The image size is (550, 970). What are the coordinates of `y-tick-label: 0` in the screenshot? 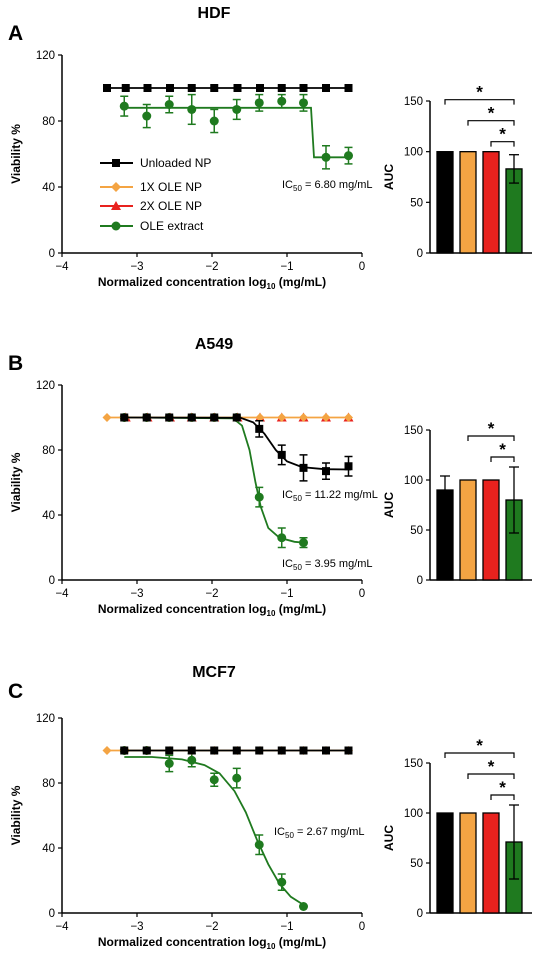 It's located at (52, 914).